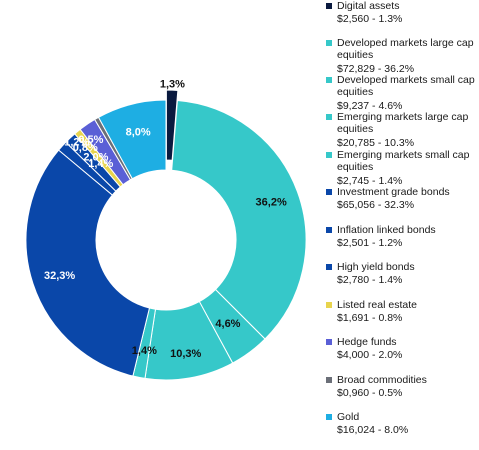 The width and height of the screenshot is (479, 450). Describe the element at coordinates (370, 393) in the screenshot. I see `legend-value: $0,960 - 0.5%` at that location.